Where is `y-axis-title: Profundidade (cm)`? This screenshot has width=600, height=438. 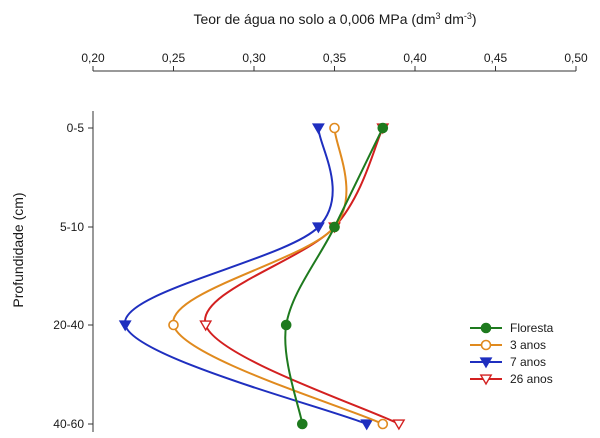 y-axis-title: Profundidade (cm) is located at coordinates (18, 249).